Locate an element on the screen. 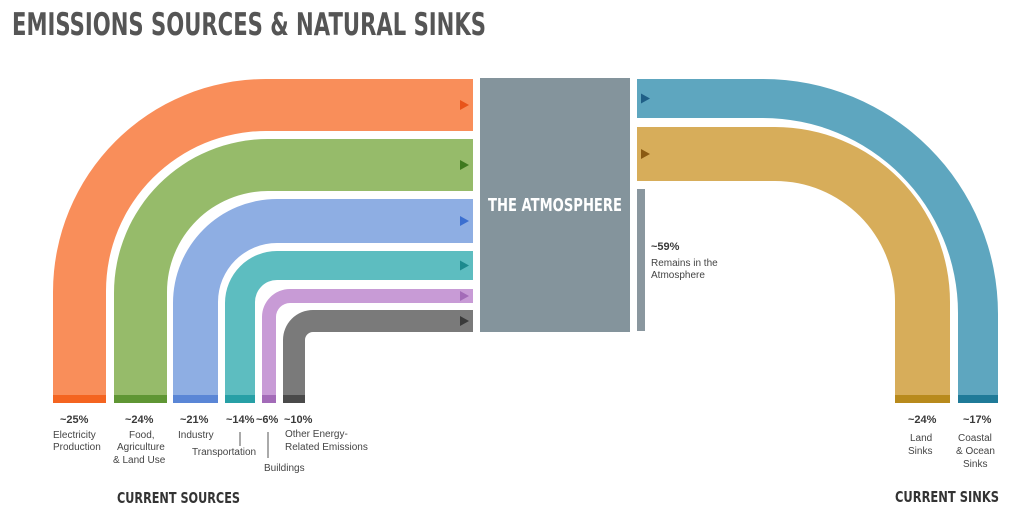 The height and width of the screenshot is (512, 1024). remains-label-line-2: Atmosphere is located at coordinates (678, 275).